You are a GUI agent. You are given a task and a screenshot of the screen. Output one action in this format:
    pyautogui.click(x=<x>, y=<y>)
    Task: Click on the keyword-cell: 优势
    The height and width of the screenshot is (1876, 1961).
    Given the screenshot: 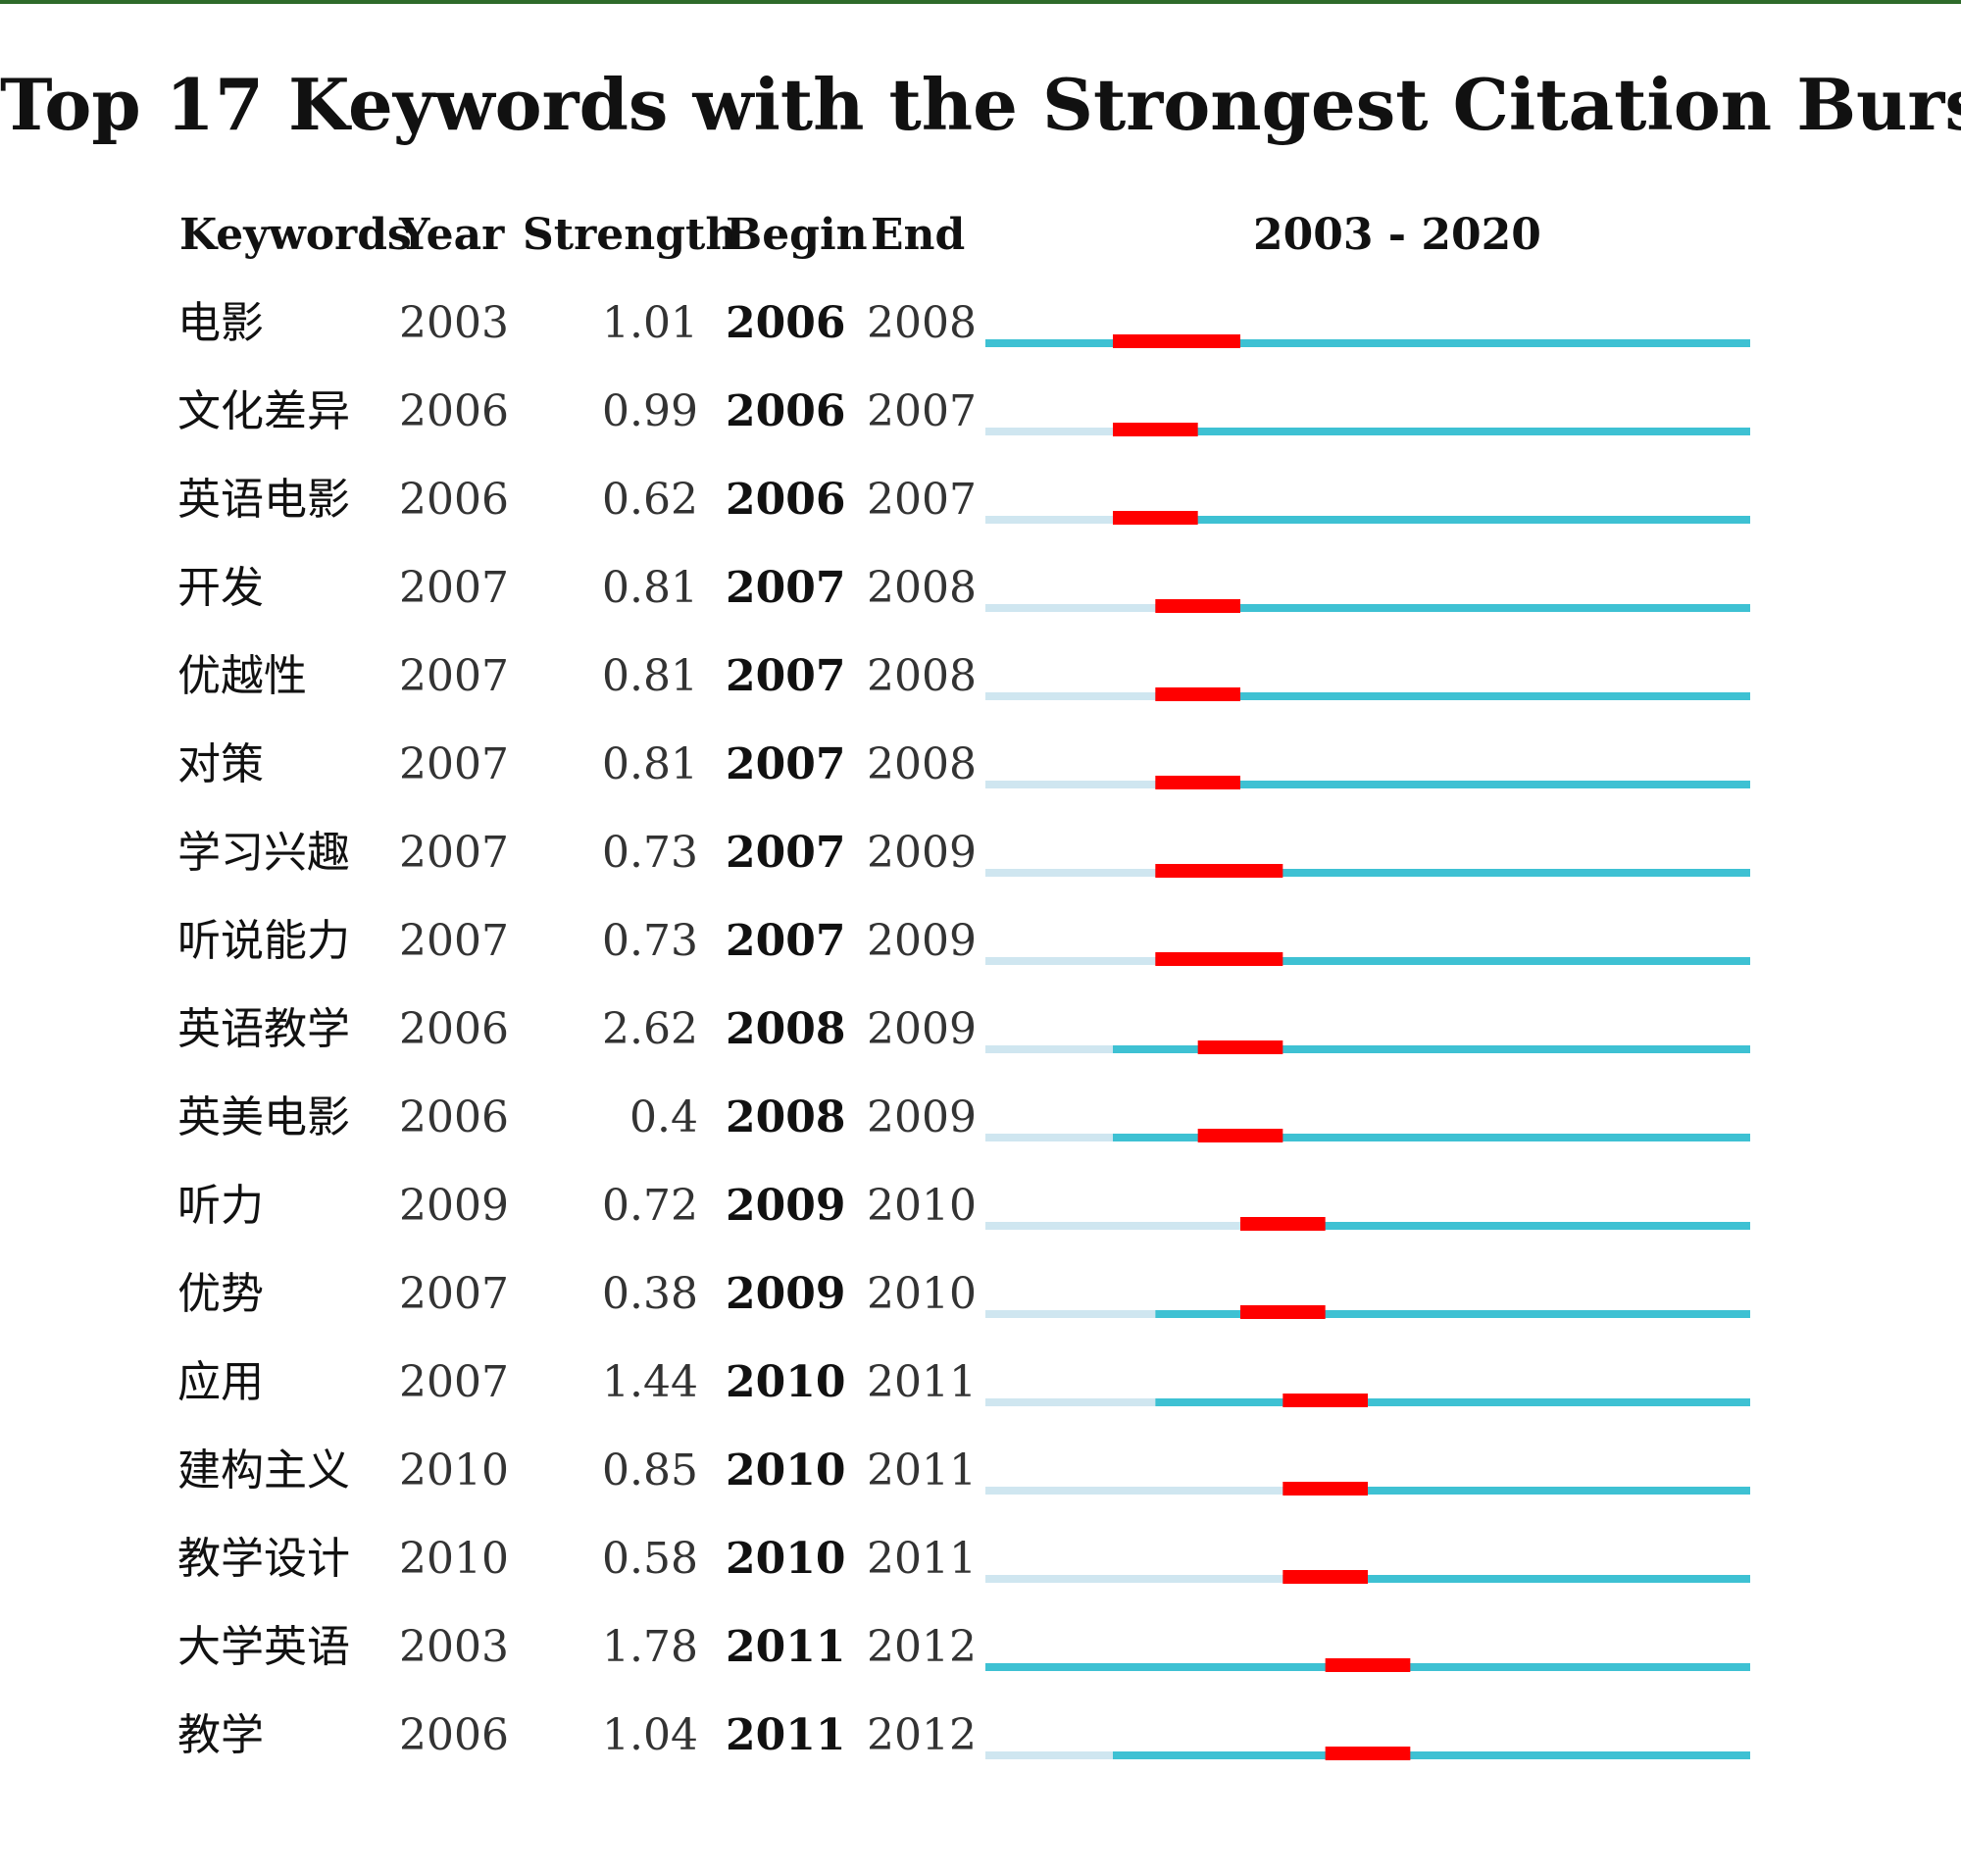 What is the action you would take?
    pyautogui.click(x=220, y=1294)
    